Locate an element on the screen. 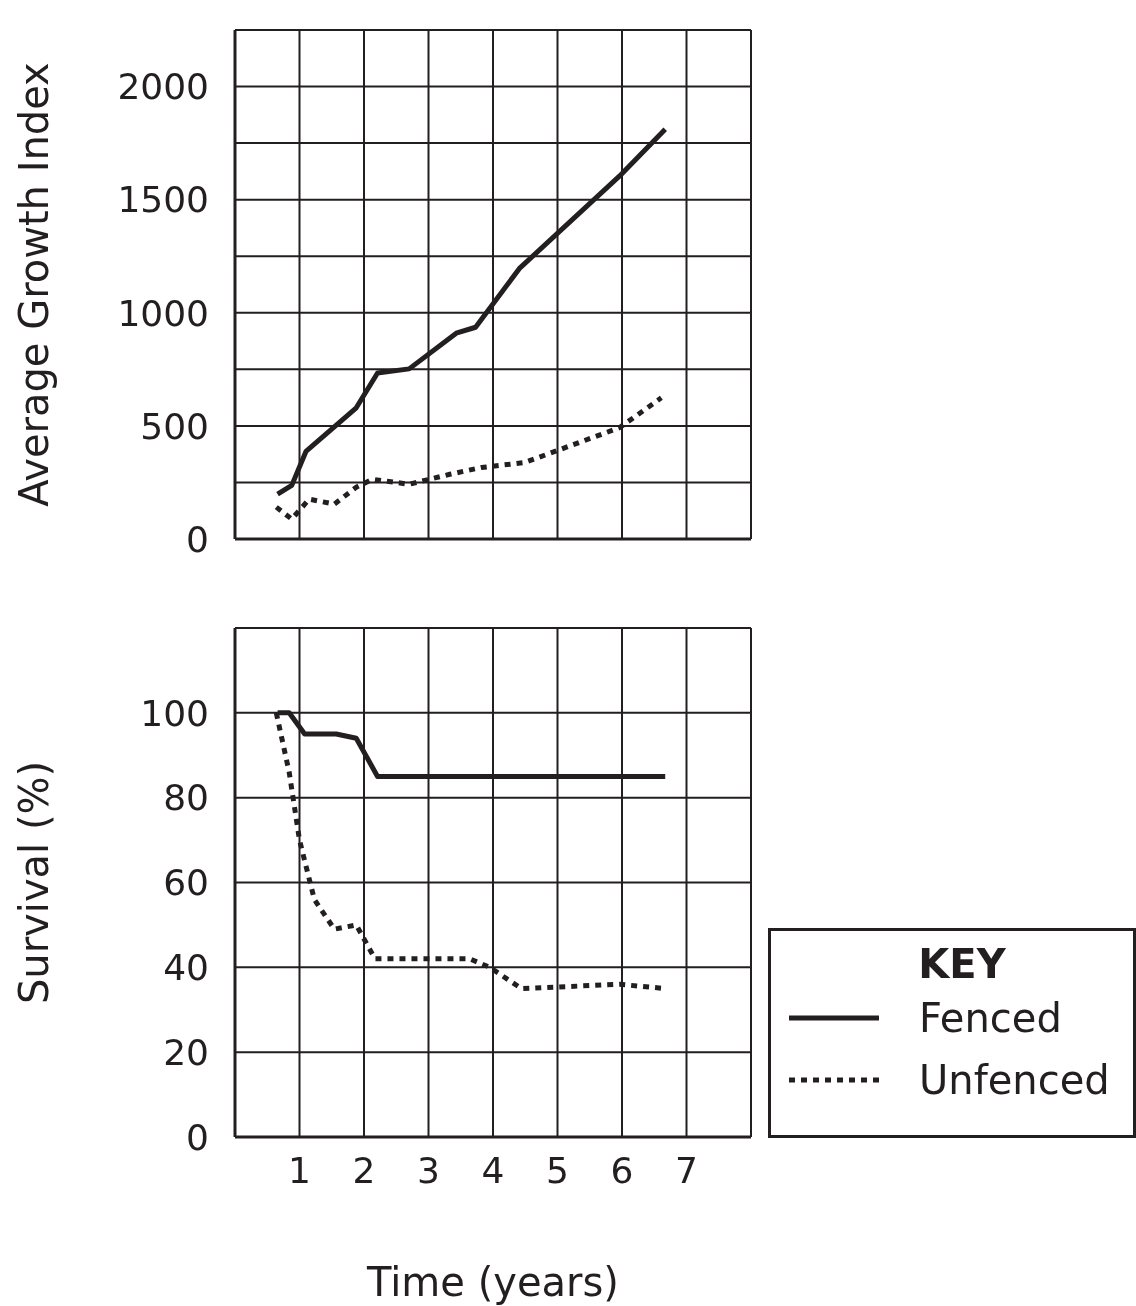 The image size is (1136, 1306). x-tick-label: 7 is located at coordinates (686, 1170).